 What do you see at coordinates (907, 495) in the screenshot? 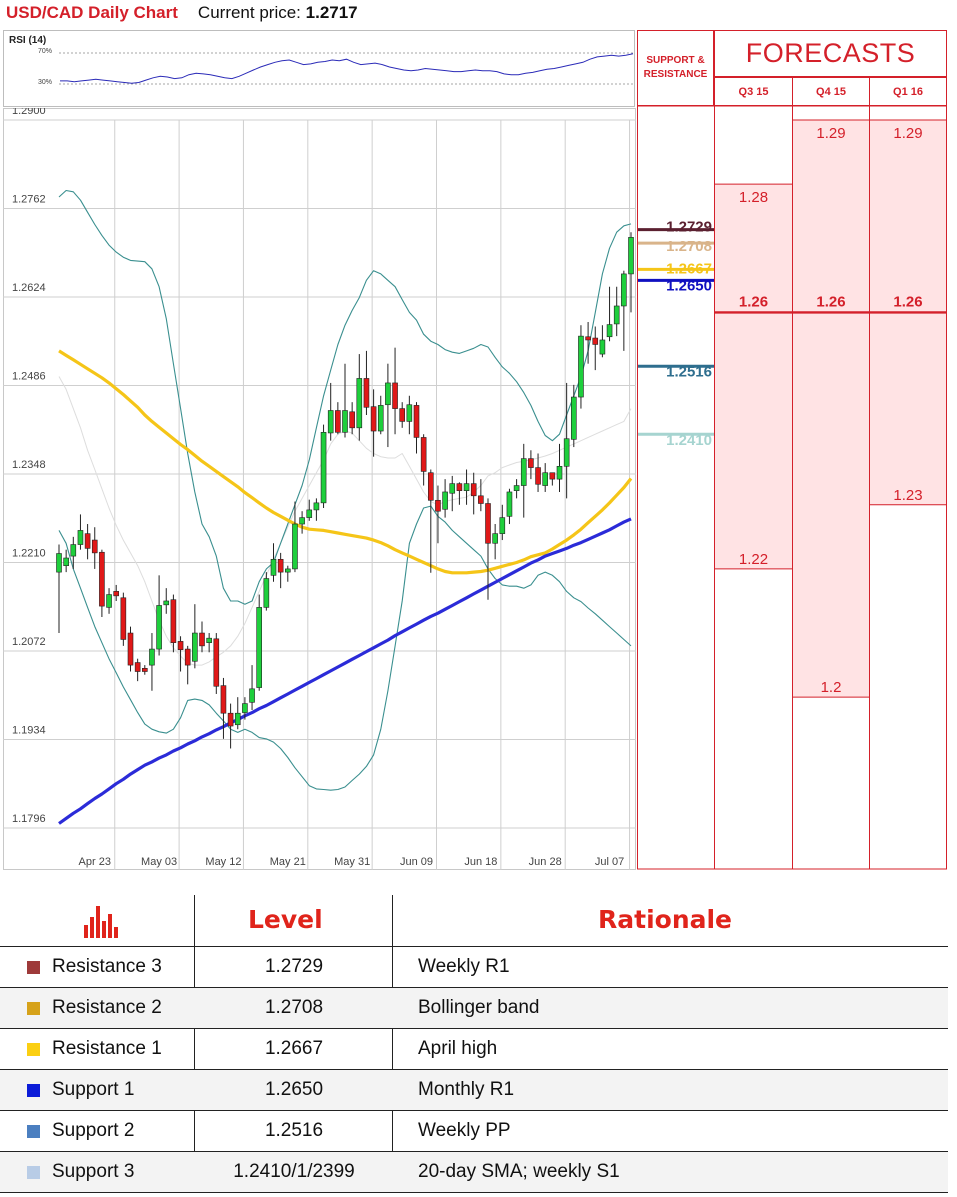
I see `forecast-low-label: 1.23` at bounding box center [907, 495].